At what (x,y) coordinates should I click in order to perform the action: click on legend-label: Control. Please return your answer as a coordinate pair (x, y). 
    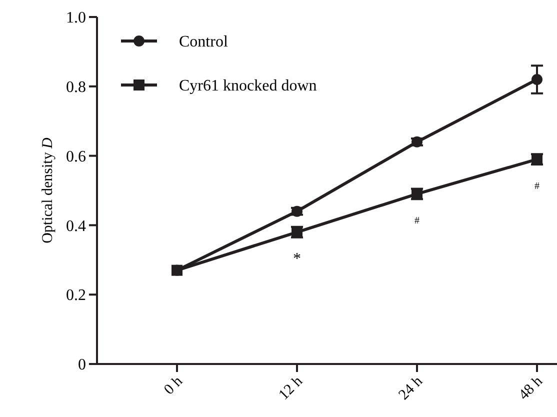
    Looking at the image, I should click on (203, 42).